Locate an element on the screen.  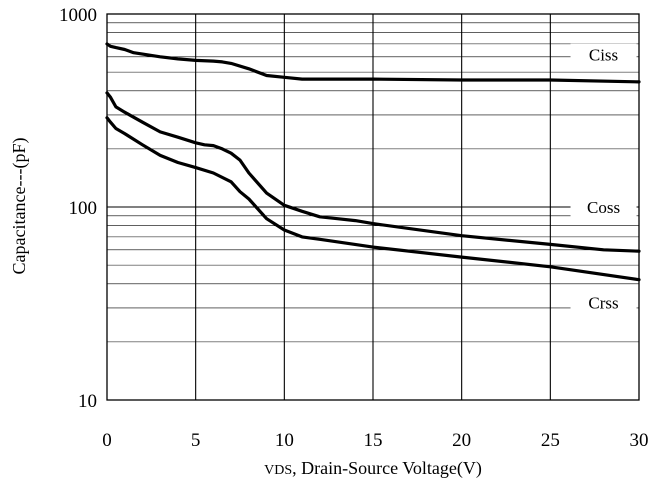
series-line-ciss is located at coordinates (373, 63).